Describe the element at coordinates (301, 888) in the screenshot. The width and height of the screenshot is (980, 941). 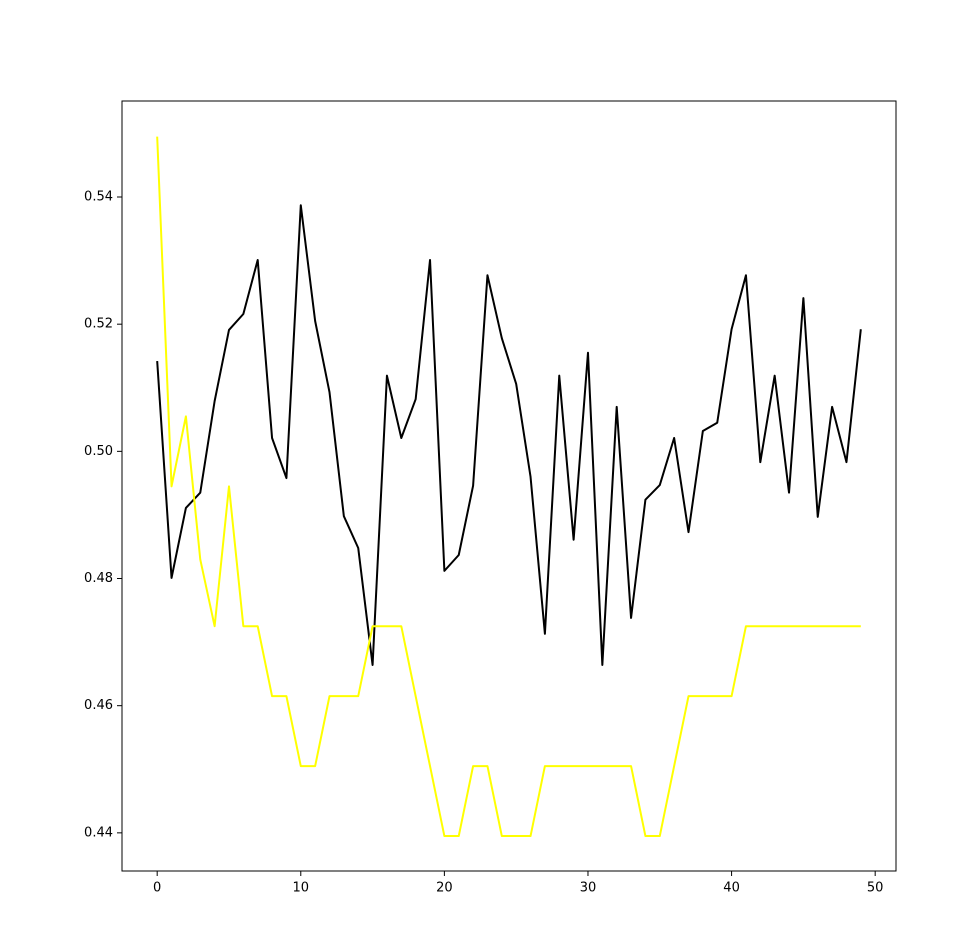
I see `x-tick-label: 10` at that location.